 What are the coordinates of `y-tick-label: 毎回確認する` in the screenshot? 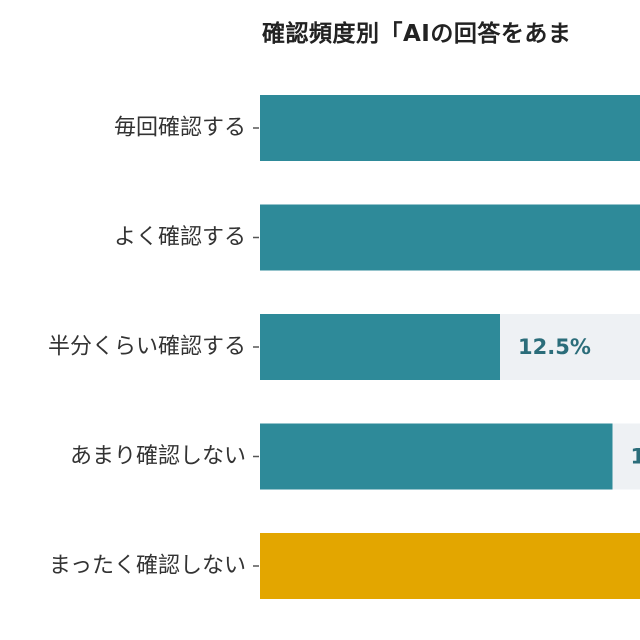 It's located at (180, 128).